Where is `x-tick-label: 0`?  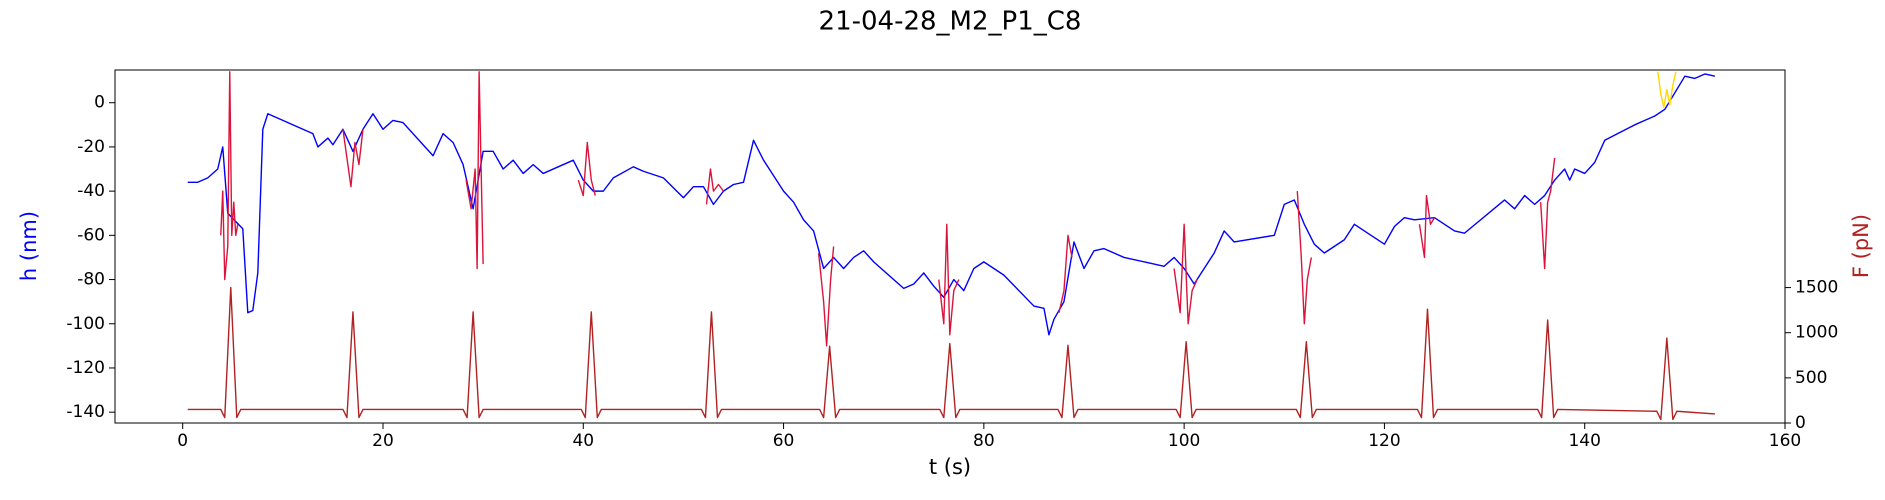
x-tick-label: 0 is located at coordinates (182, 441).